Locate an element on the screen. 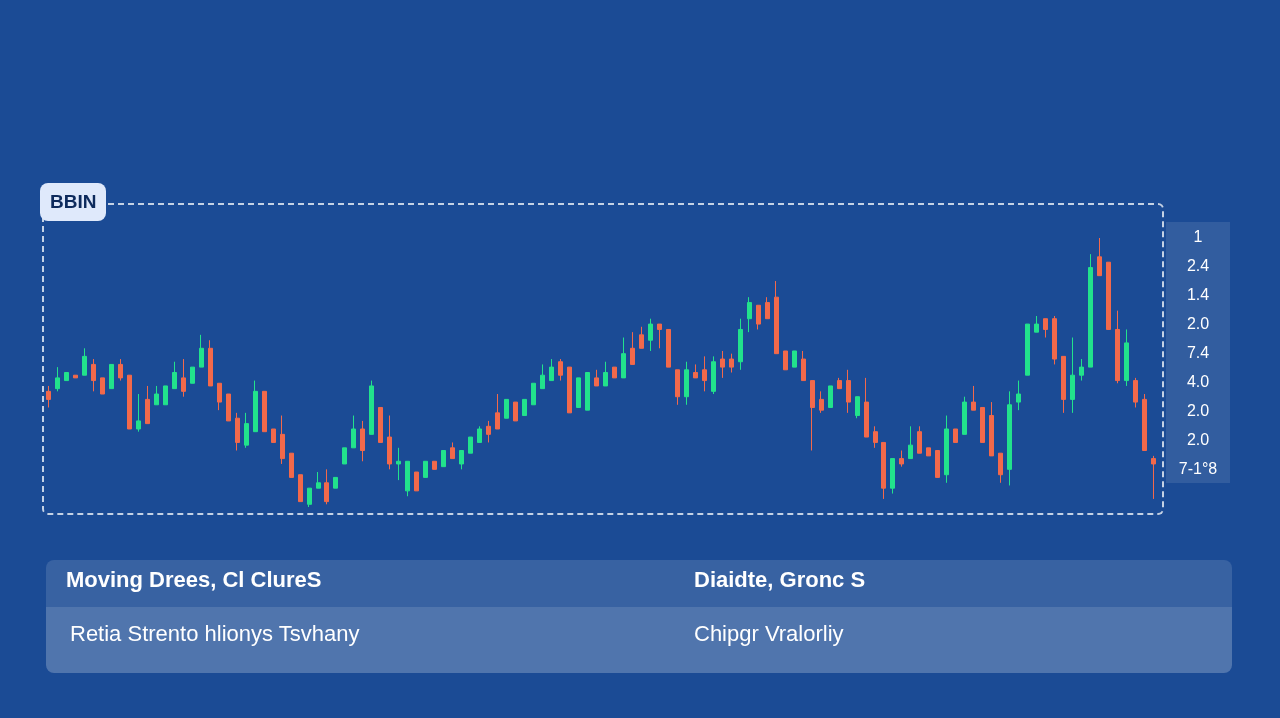 This screenshot has width=1280, height=718. text: 4.0 is located at coordinates (1198, 382).